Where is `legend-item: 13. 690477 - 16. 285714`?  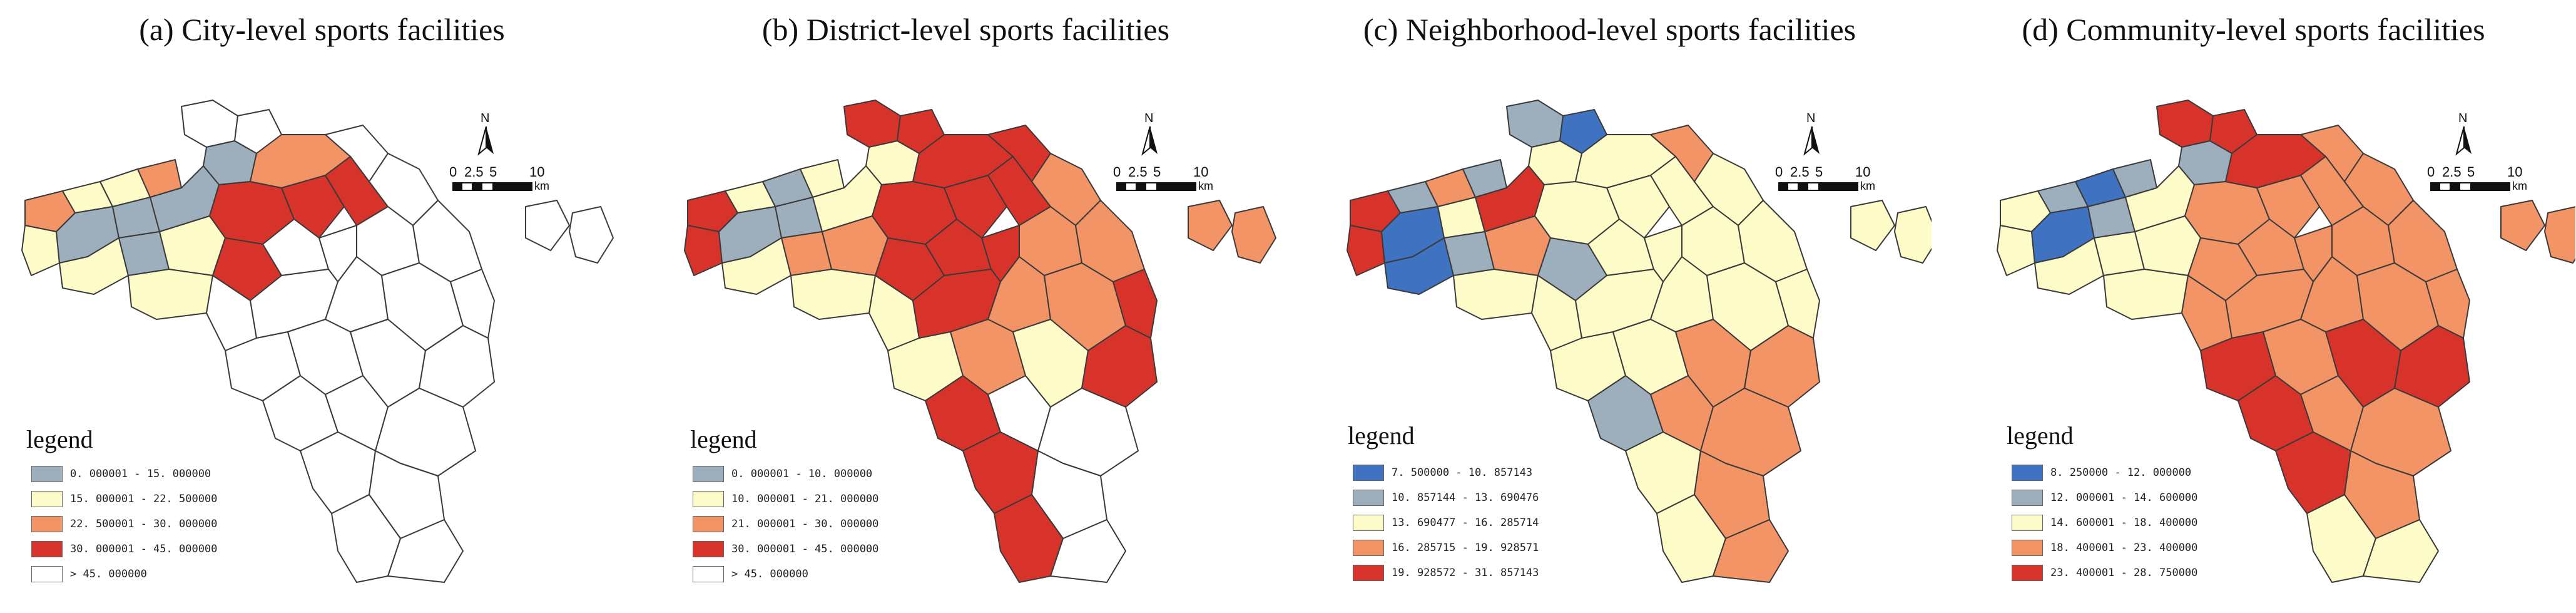 legend-item: 13. 690477 - 16. 285714 is located at coordinates (1446, 522).